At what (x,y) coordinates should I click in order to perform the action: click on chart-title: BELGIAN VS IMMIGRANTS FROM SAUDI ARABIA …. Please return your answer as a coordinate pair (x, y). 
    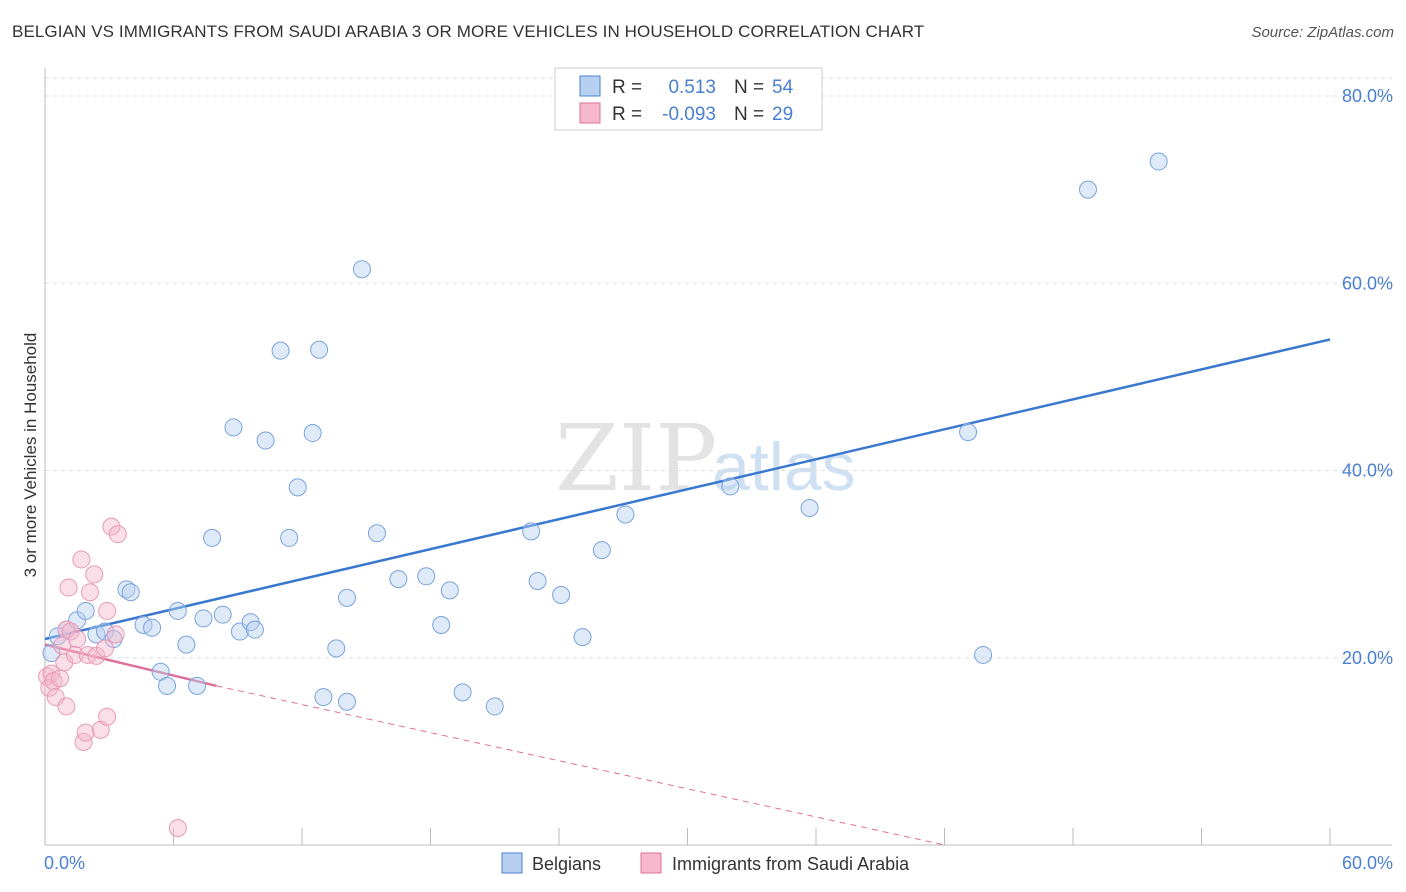
    Looking at the image, I should click on (468, 31).